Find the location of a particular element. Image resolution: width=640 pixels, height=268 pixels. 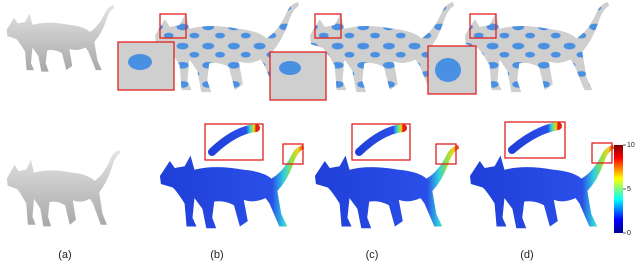

panel-c-bottom is located at coordinates (387, 176).